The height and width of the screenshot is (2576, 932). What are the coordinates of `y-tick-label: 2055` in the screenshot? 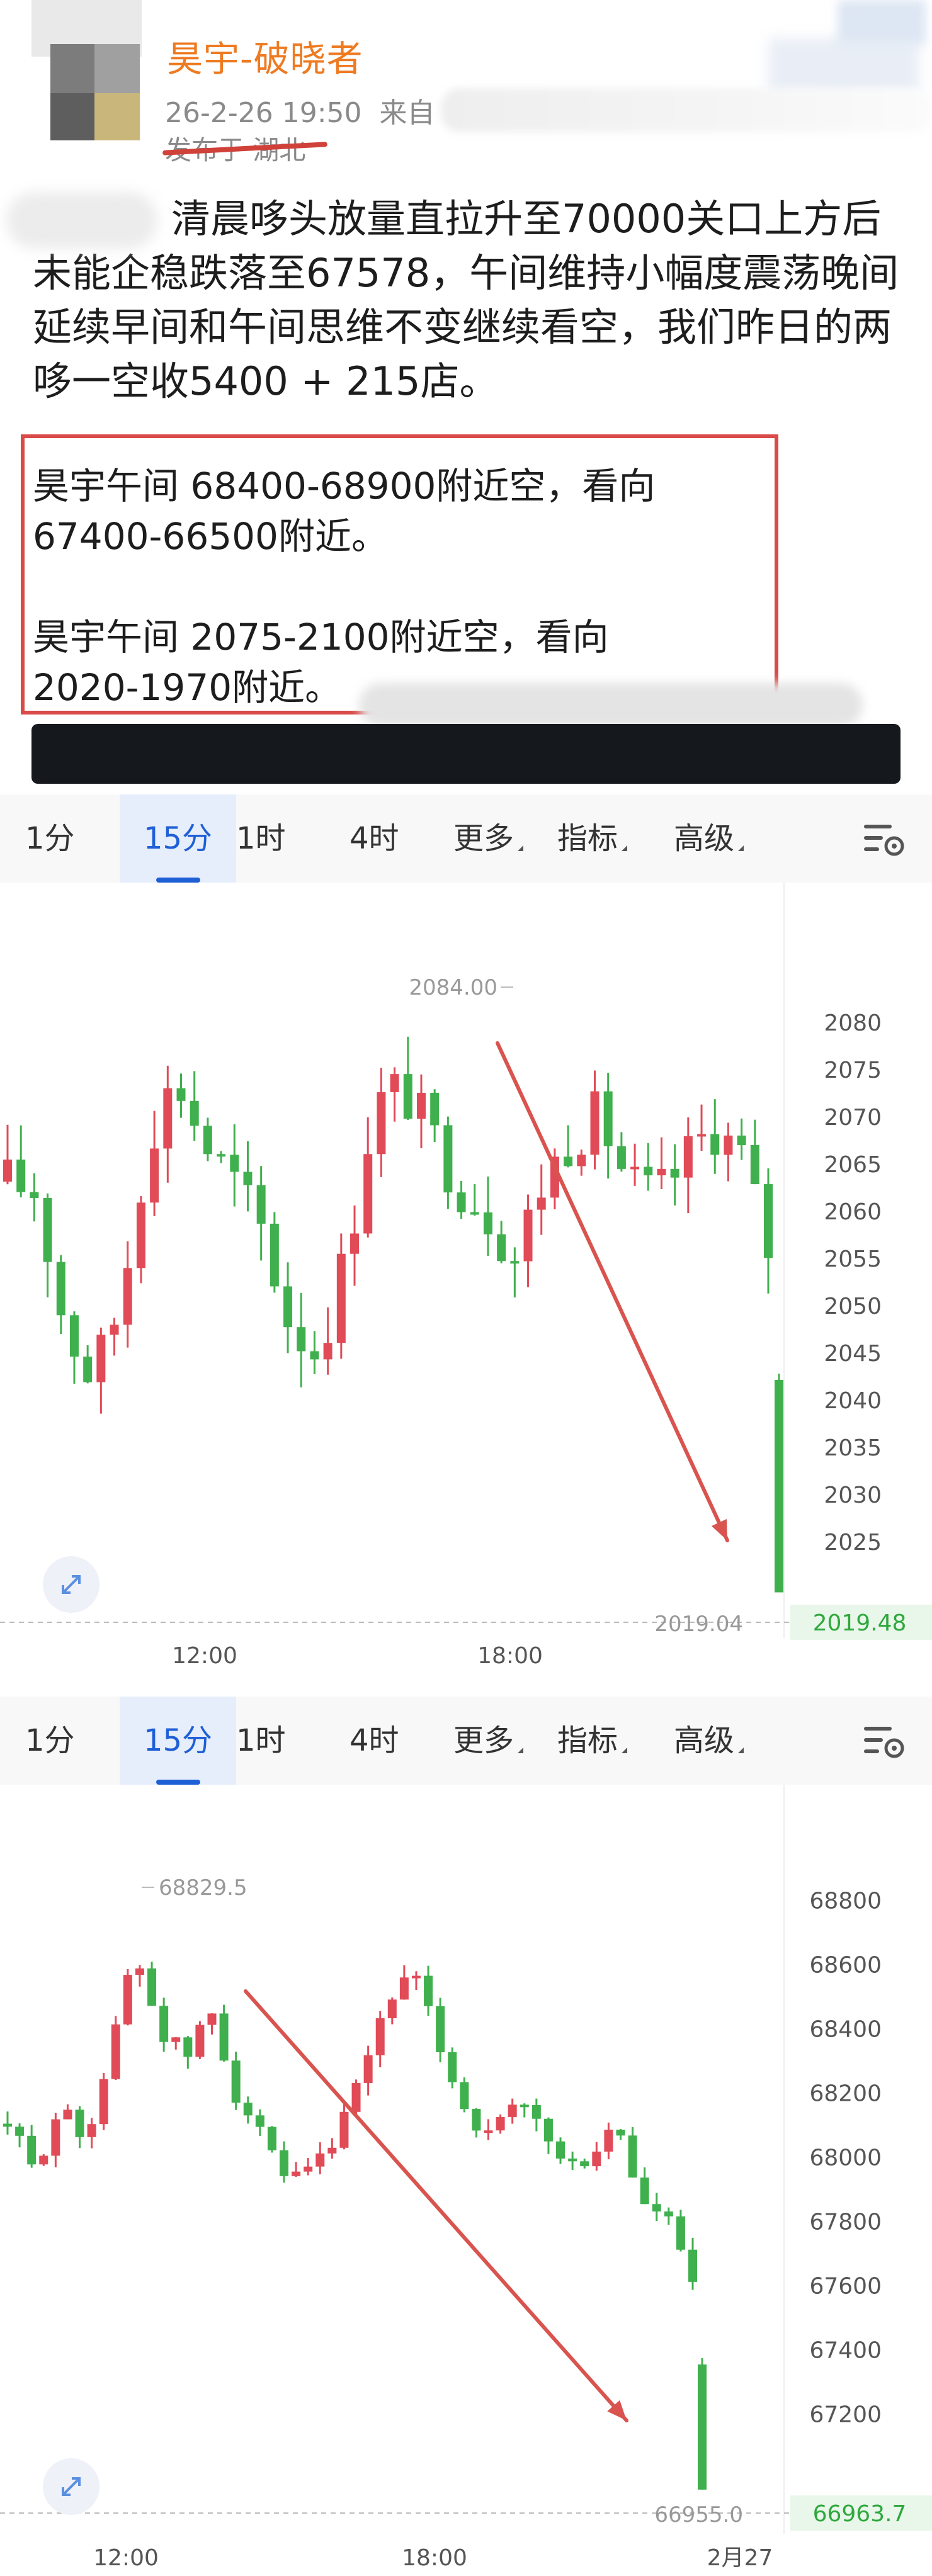 It's located at (853, 1259).